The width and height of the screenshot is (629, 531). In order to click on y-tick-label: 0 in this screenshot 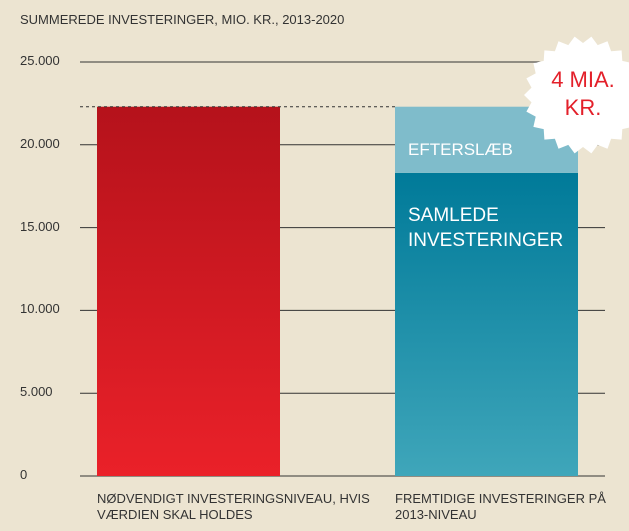, I will do `click(24, 474)`.